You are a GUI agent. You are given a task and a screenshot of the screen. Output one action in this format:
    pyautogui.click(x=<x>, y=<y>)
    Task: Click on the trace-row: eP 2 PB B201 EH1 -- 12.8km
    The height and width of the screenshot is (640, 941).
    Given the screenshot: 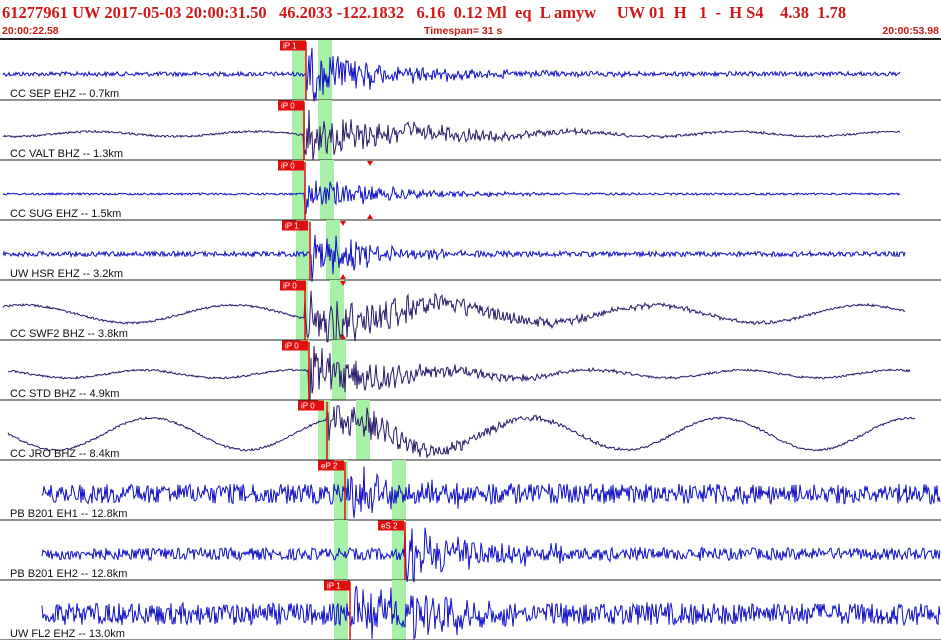 What is the action you would take?
    pyautogui.click(x=470, y=490)
    